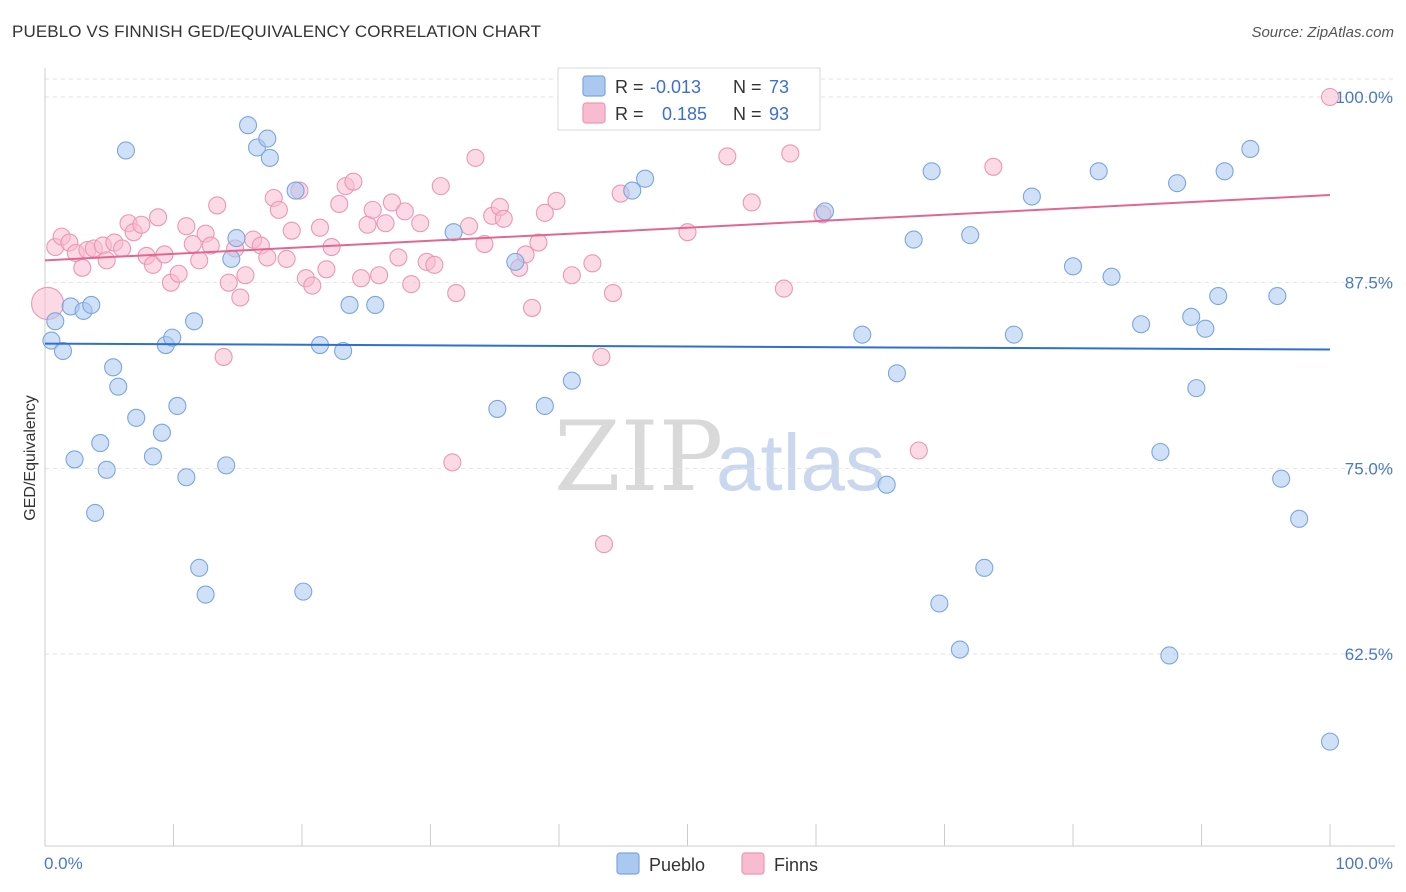 This screenshot has height=892, width=1406. Describe the element at coordinates (1322, 32) in the screenshot. I see `source-credit: Source: ZipAtlas.com` at that location.